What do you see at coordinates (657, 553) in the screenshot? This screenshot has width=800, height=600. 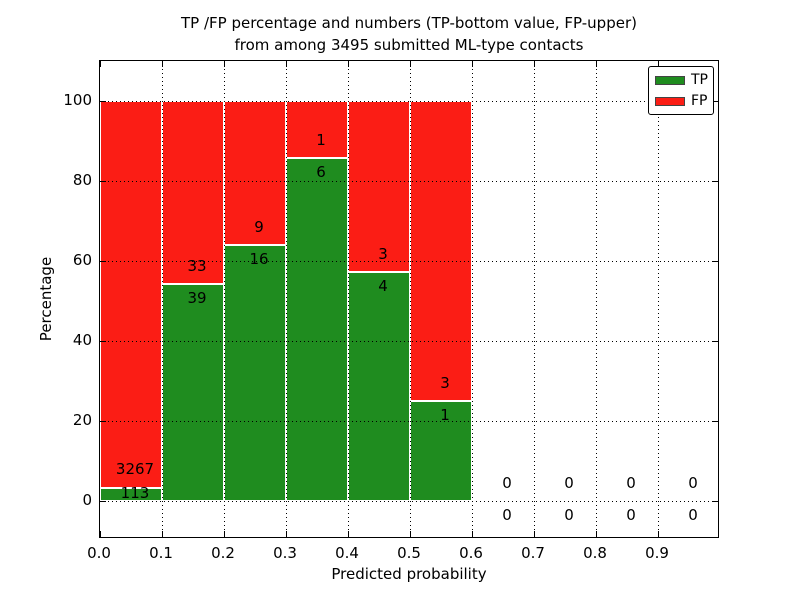 I see `x-tick-label: 0.9` at bounding box center [657, 553].